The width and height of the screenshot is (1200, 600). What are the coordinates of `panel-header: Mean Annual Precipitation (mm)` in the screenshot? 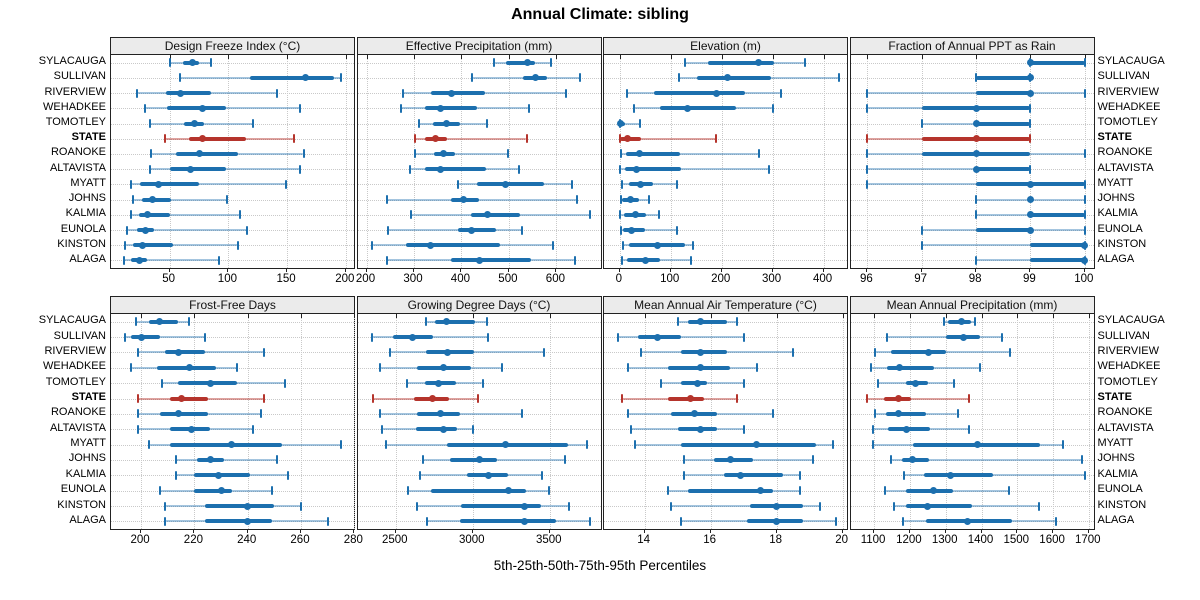 It's located at (972, 305).